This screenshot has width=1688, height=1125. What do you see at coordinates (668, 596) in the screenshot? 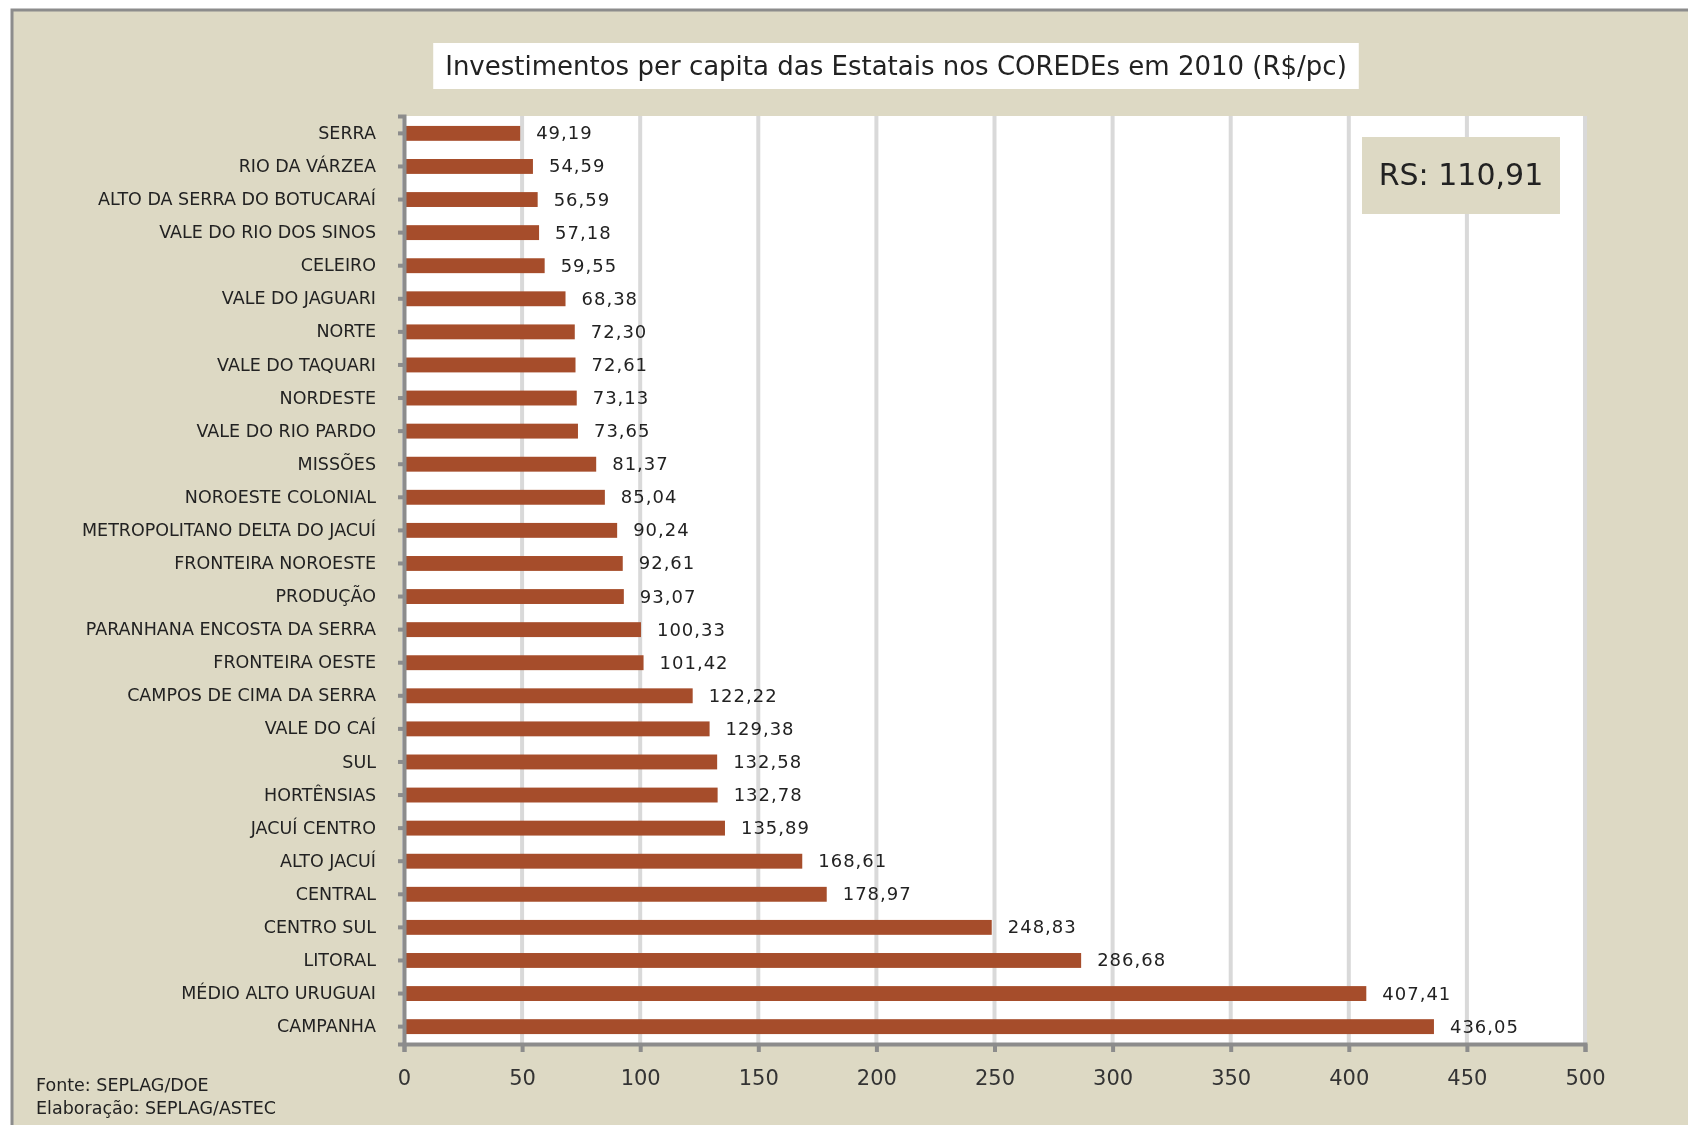
I see `data-label: 93,07` at bounding box center [668, 596].